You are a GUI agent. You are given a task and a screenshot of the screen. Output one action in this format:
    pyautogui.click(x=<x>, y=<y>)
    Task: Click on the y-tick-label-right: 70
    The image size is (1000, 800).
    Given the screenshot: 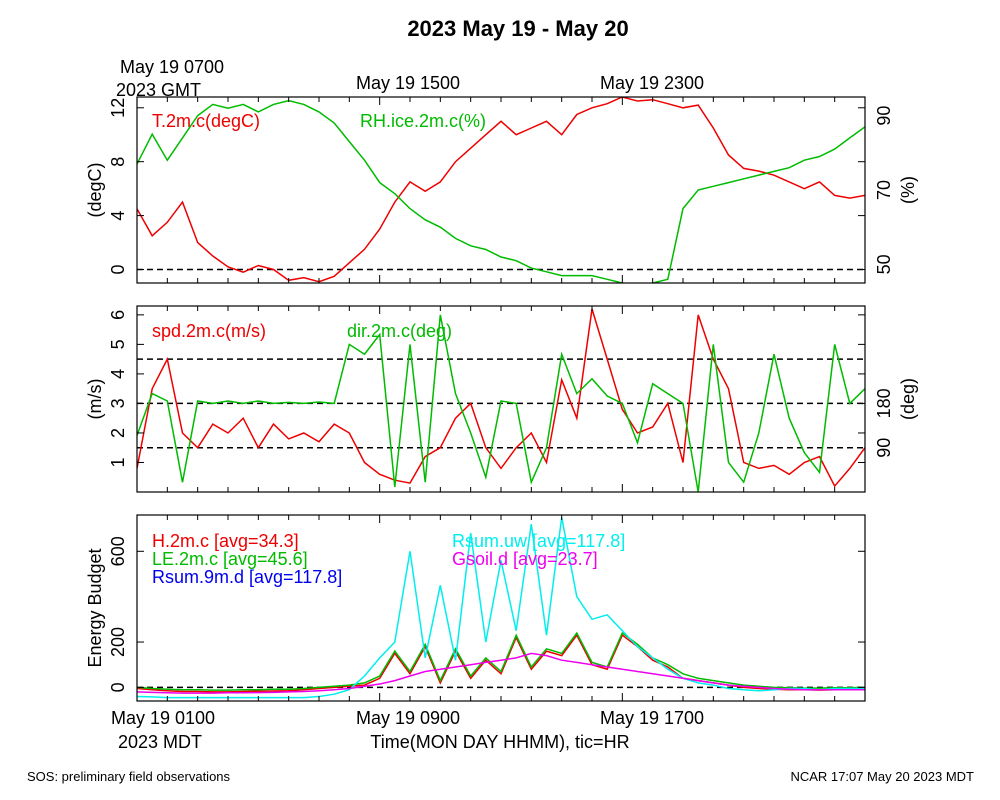 What is the action you would take?
    pyautogui.click(x=884, y=190)
    